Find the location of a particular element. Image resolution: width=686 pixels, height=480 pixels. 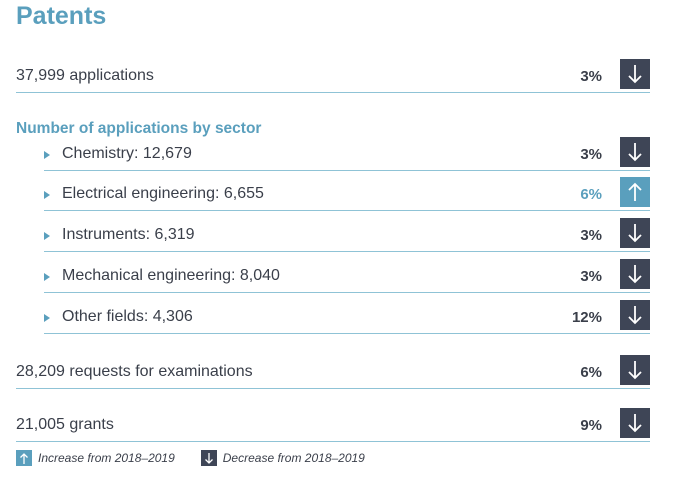

examinations-percent: 6% is located at coordinates (591, 372).